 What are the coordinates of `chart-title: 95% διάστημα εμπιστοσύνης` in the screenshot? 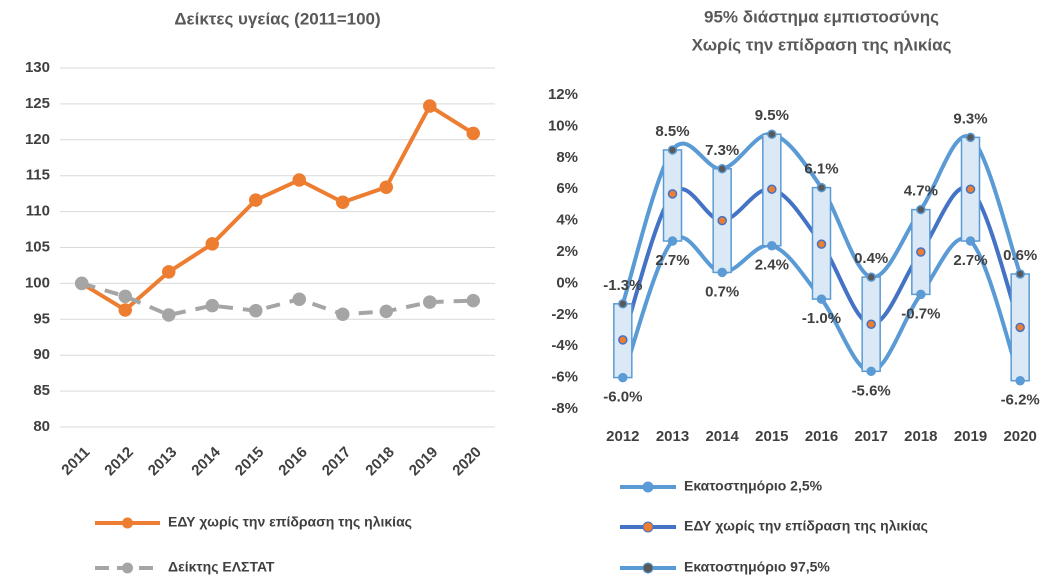 It's located at (821, 16).